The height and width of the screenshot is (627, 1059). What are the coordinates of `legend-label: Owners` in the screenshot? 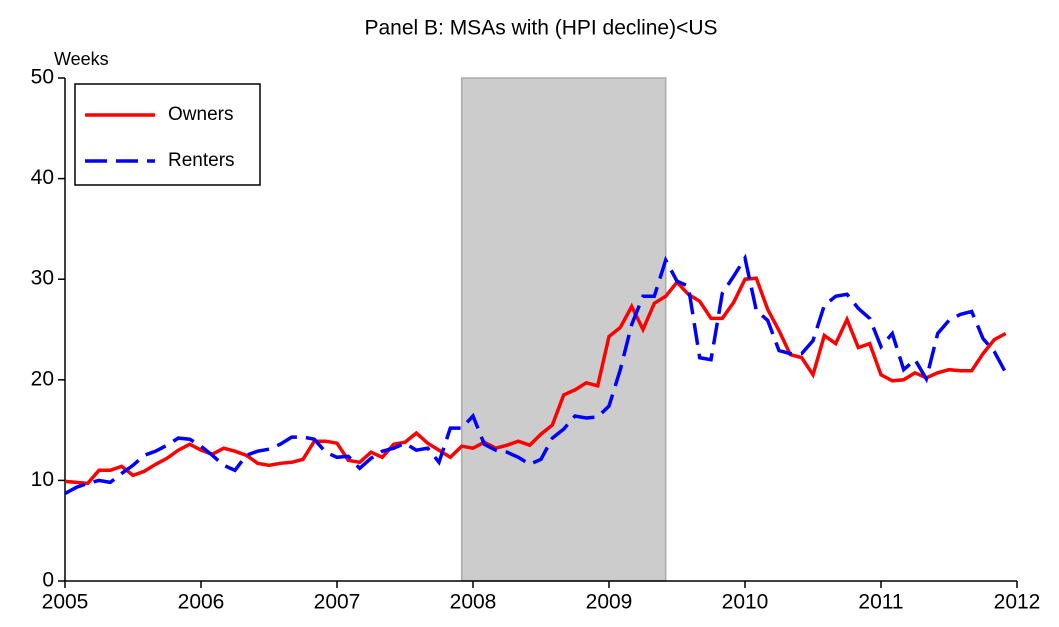 It's located at (200, 114).